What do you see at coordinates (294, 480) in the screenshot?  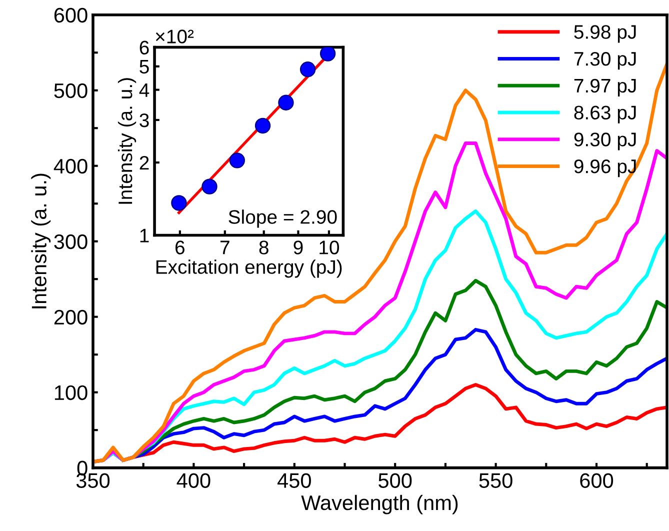 I see `x-tick-label: 450` at bounding box center [294, 480].